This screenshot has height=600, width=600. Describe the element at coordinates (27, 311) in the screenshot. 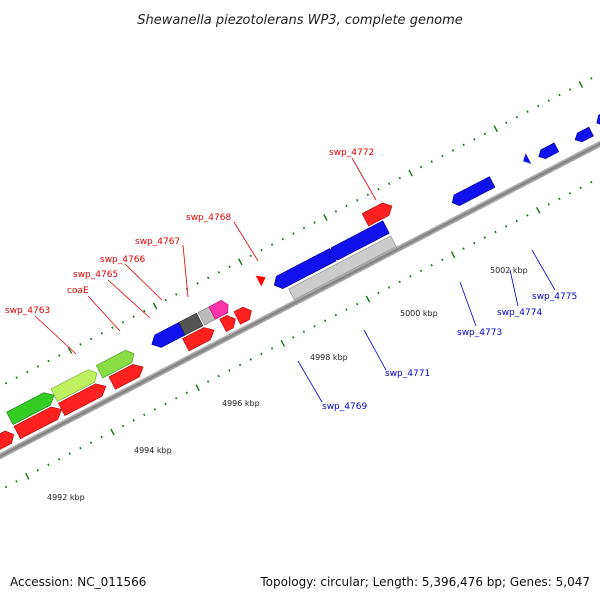

I see `gene-label: swp_4763` at that location.